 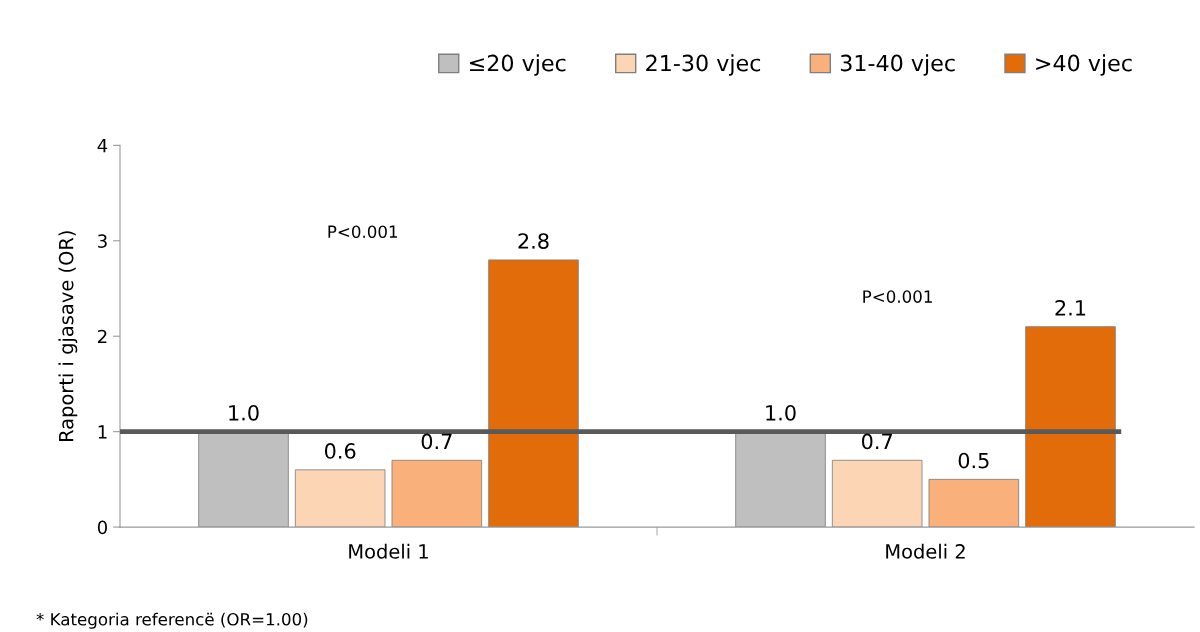 What do you see at coordinates (102, 432) in the screenshot?
I see `y-tick-label: 1` at bounding box center [102, 432].